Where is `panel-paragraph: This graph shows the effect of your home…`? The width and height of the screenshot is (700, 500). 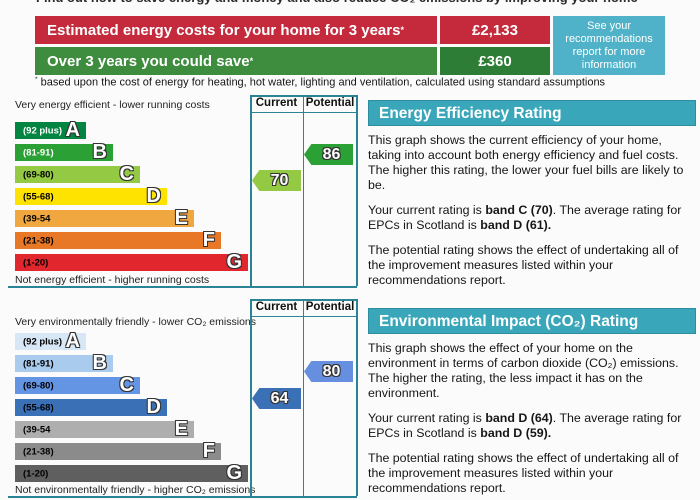 panel-paragraph: This graph shows the effect of your home… is located at coordinates (523, 370).